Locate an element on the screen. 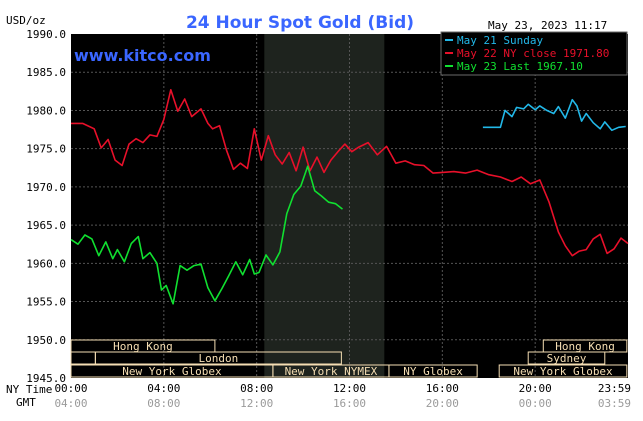 This screenshot has height=421, width=643. watermark-text: www.kitco.com is located at coordinates (142, 55).